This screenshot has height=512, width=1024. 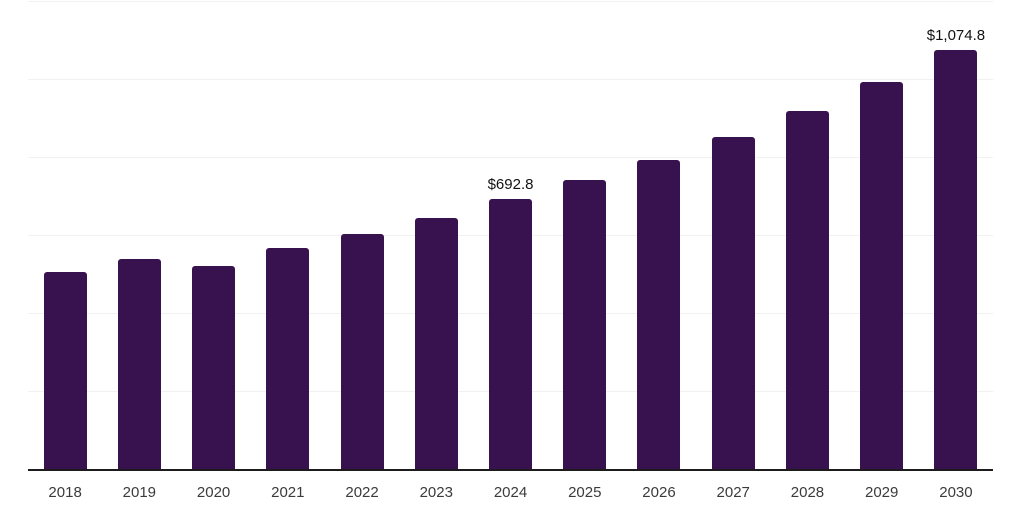 I want to click on x-tick-label: 2021, so click(x=288, y=492).